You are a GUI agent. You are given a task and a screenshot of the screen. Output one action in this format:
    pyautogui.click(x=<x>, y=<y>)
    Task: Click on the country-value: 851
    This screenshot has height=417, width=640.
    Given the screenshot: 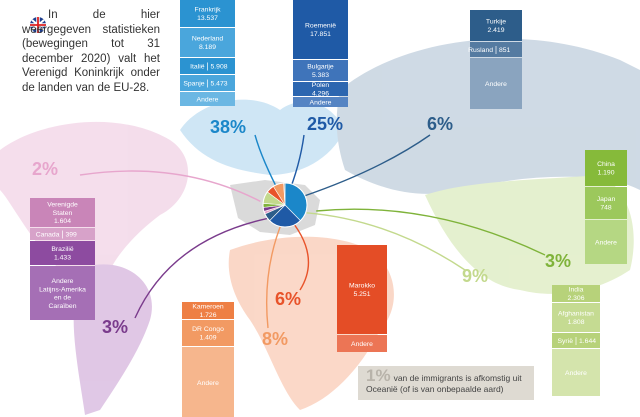 What is the action you would take?
    pyautogui.click(x=505, y=50)
    